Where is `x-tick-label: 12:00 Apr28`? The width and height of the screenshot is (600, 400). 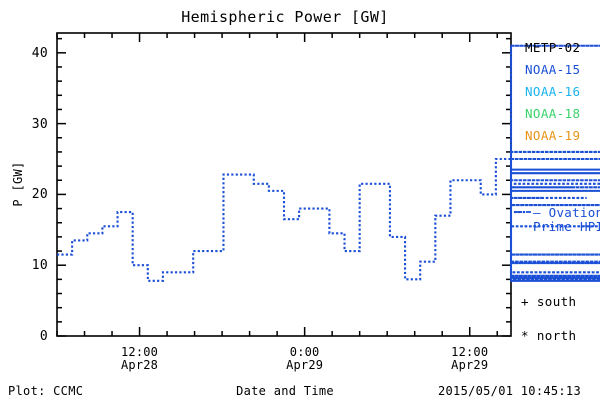 x-tick-label: 12:00 Apr28 is located at coordinates (140, 359).